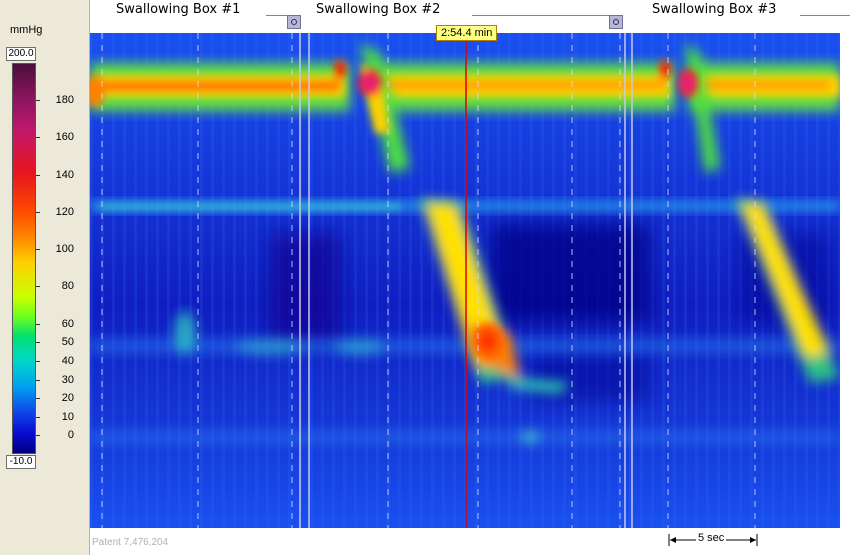 The height and width of the screenshot is (555, 850). I want to click on box-2-handle-icon, so click(616, 22).